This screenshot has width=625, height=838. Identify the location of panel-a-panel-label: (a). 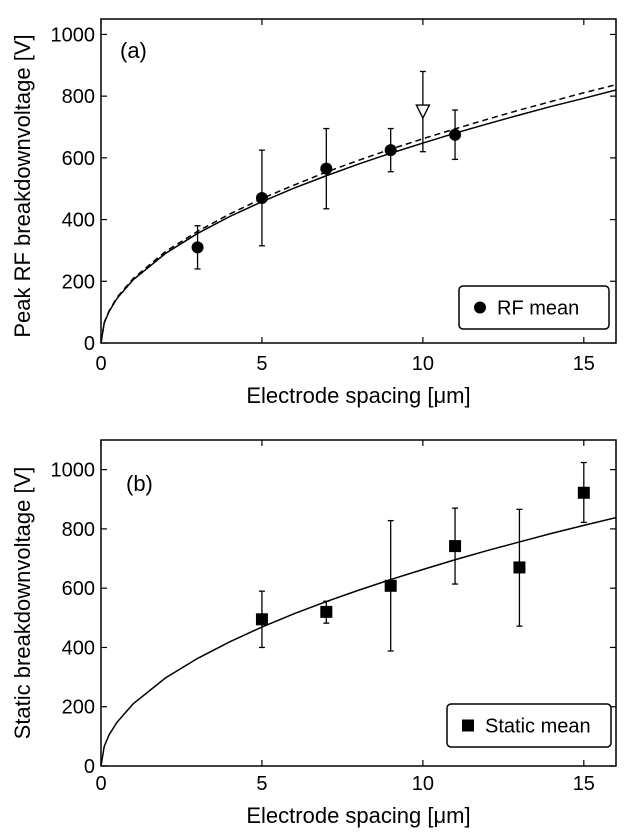
(133, 50).